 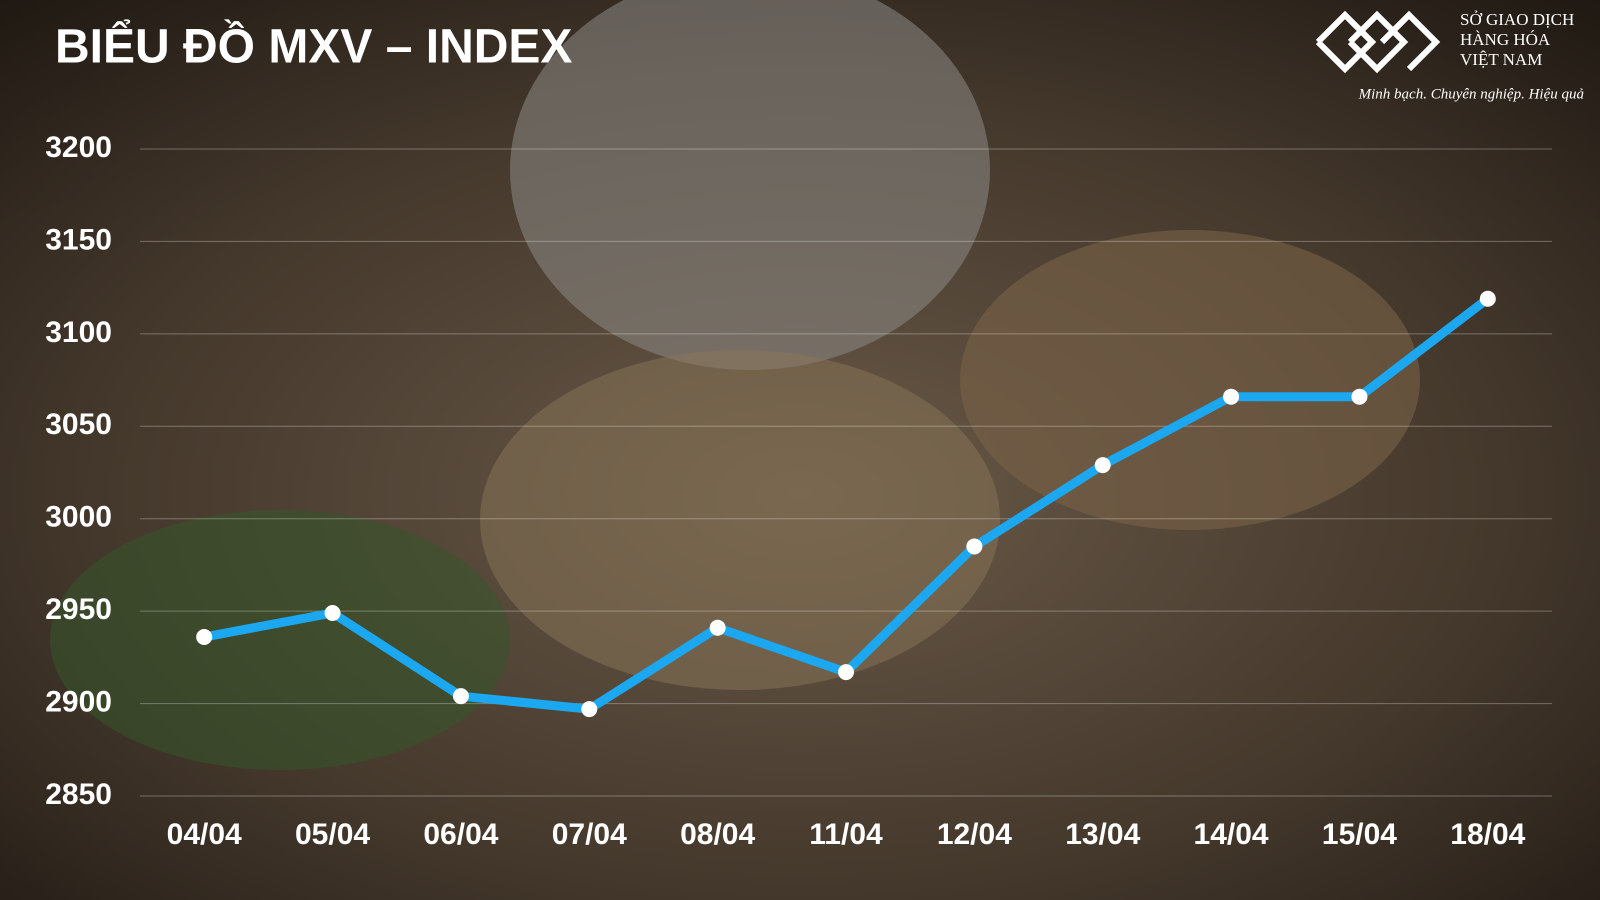 I want to click on y-tick-label: 2850, so click(x=78, y=794).